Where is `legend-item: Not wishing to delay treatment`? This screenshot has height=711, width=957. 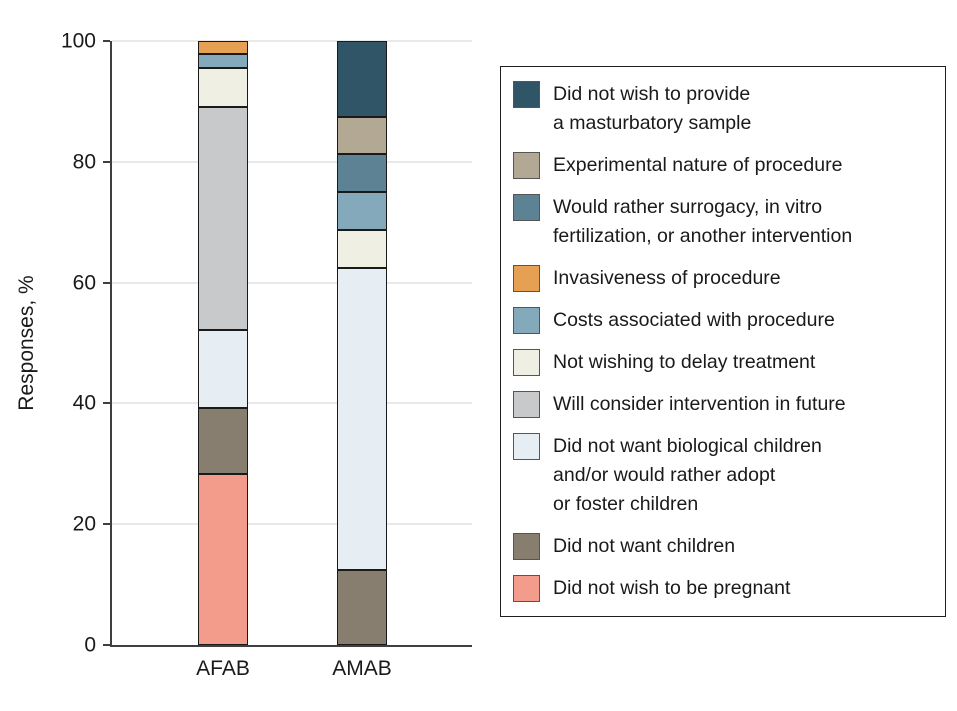
legend-item: Not wishing to delay treatment is located at coordinates (722, 362).